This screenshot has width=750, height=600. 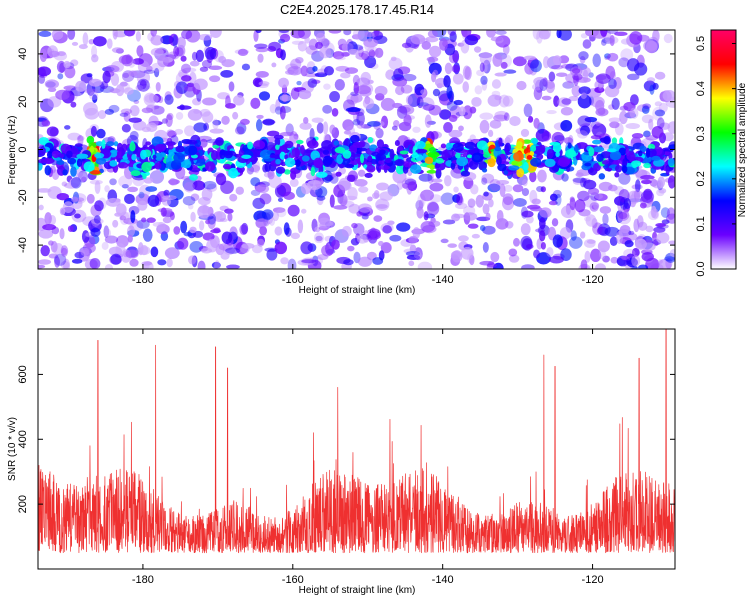 I want to click on spectrogram-x-axis-label: Height of straight line (km), so click(x=357, y=290).